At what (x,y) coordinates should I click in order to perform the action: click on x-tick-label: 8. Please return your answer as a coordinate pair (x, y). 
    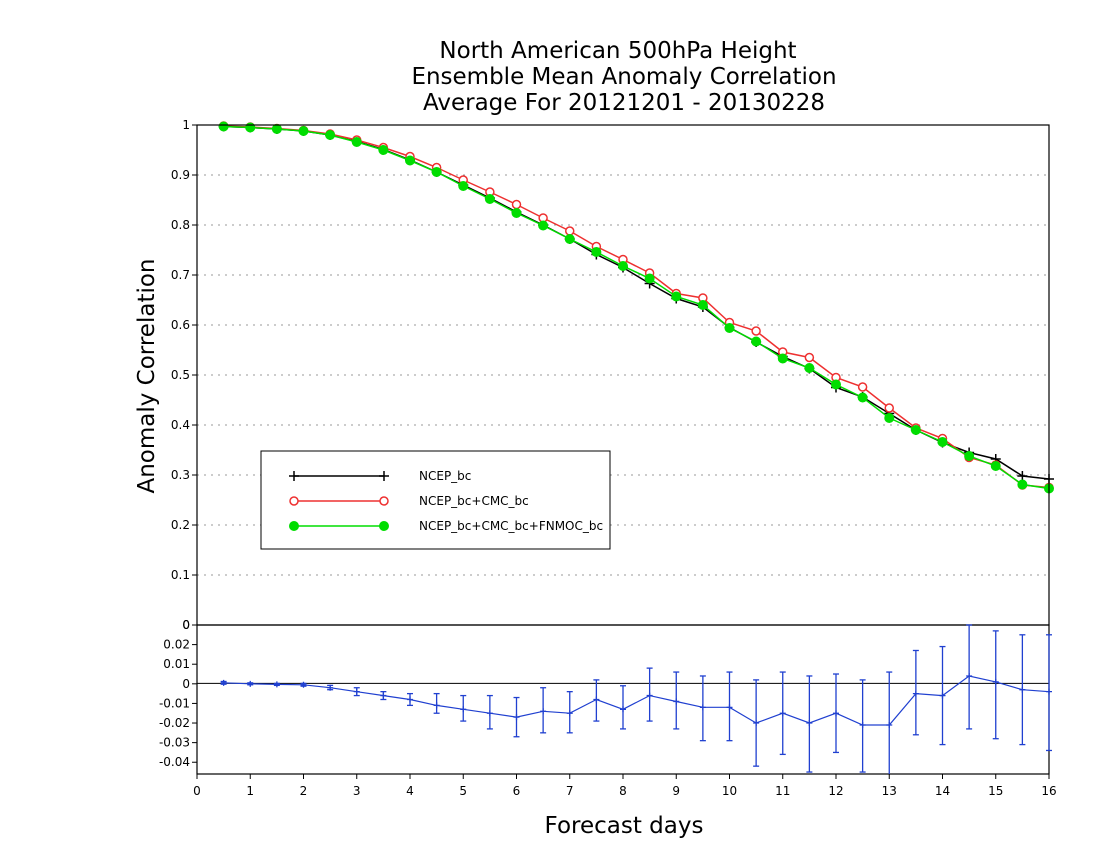
    Looking at the image, I should click on (623, 791).